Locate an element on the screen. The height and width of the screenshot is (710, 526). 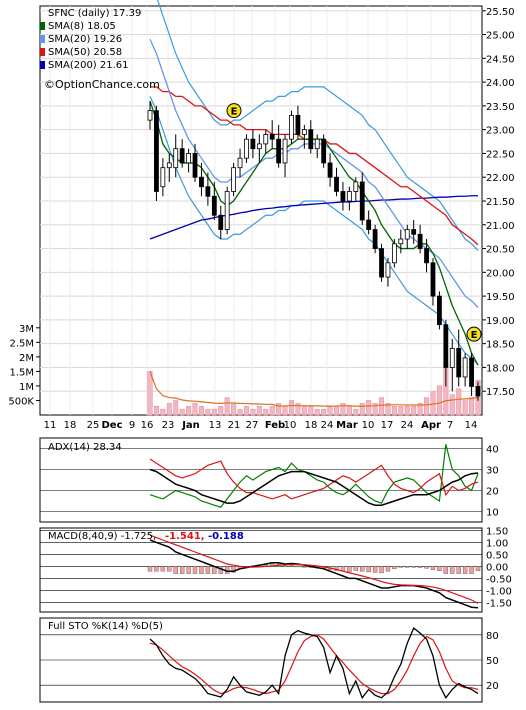
macd-panel-frame is located at coordinates (261, 570).